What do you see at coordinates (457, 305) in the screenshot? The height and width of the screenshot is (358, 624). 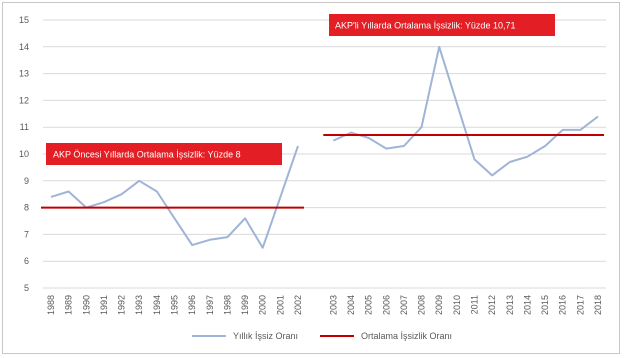 I see `x-tick-label-2010: 2010` at bounding box center [457, 305].